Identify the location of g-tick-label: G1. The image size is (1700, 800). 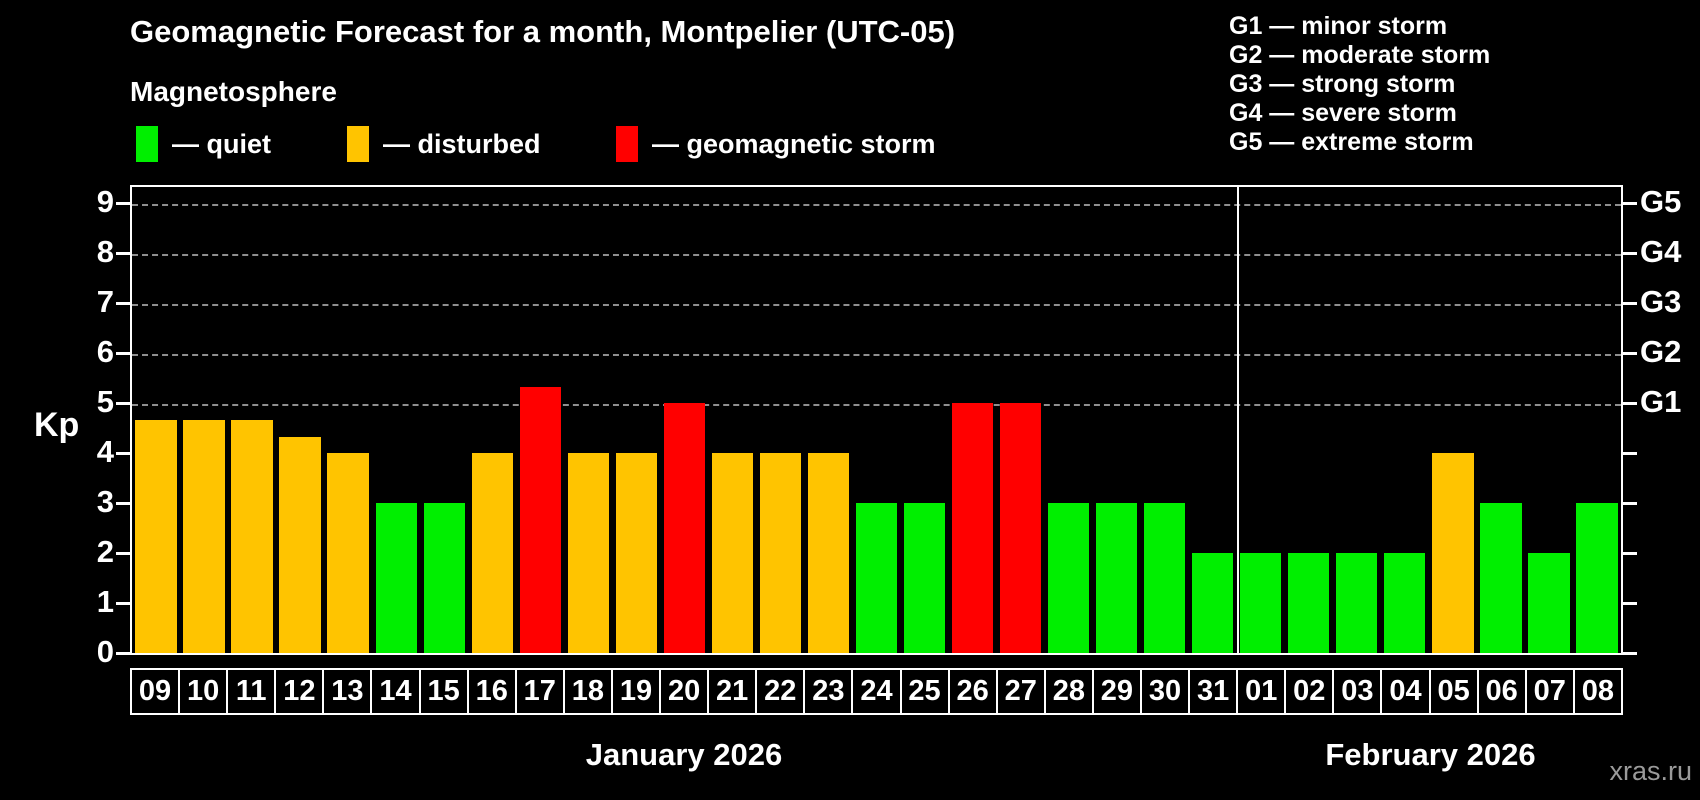
(1661, 401).